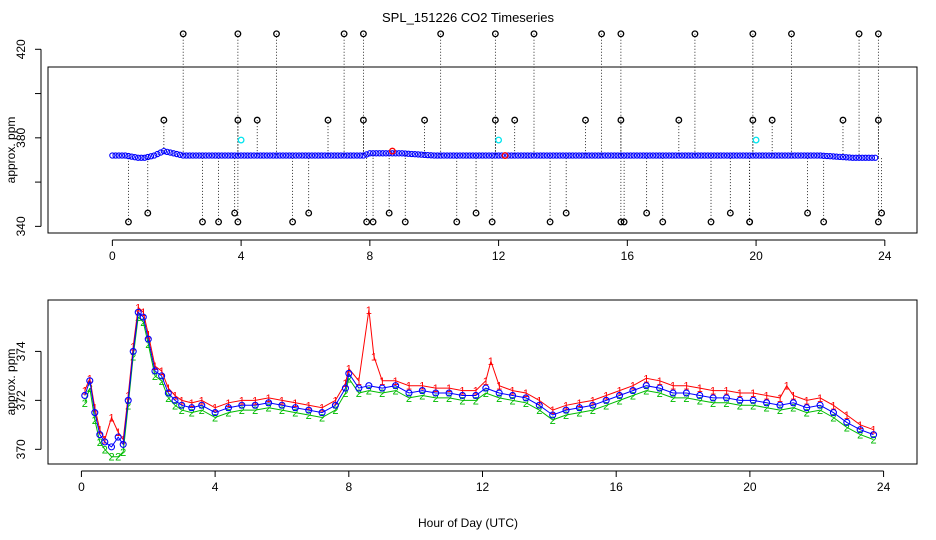  Describe the element at coordinates (628, 256) in the screenshot. I see `top-x-tick-label: 16` at that location.